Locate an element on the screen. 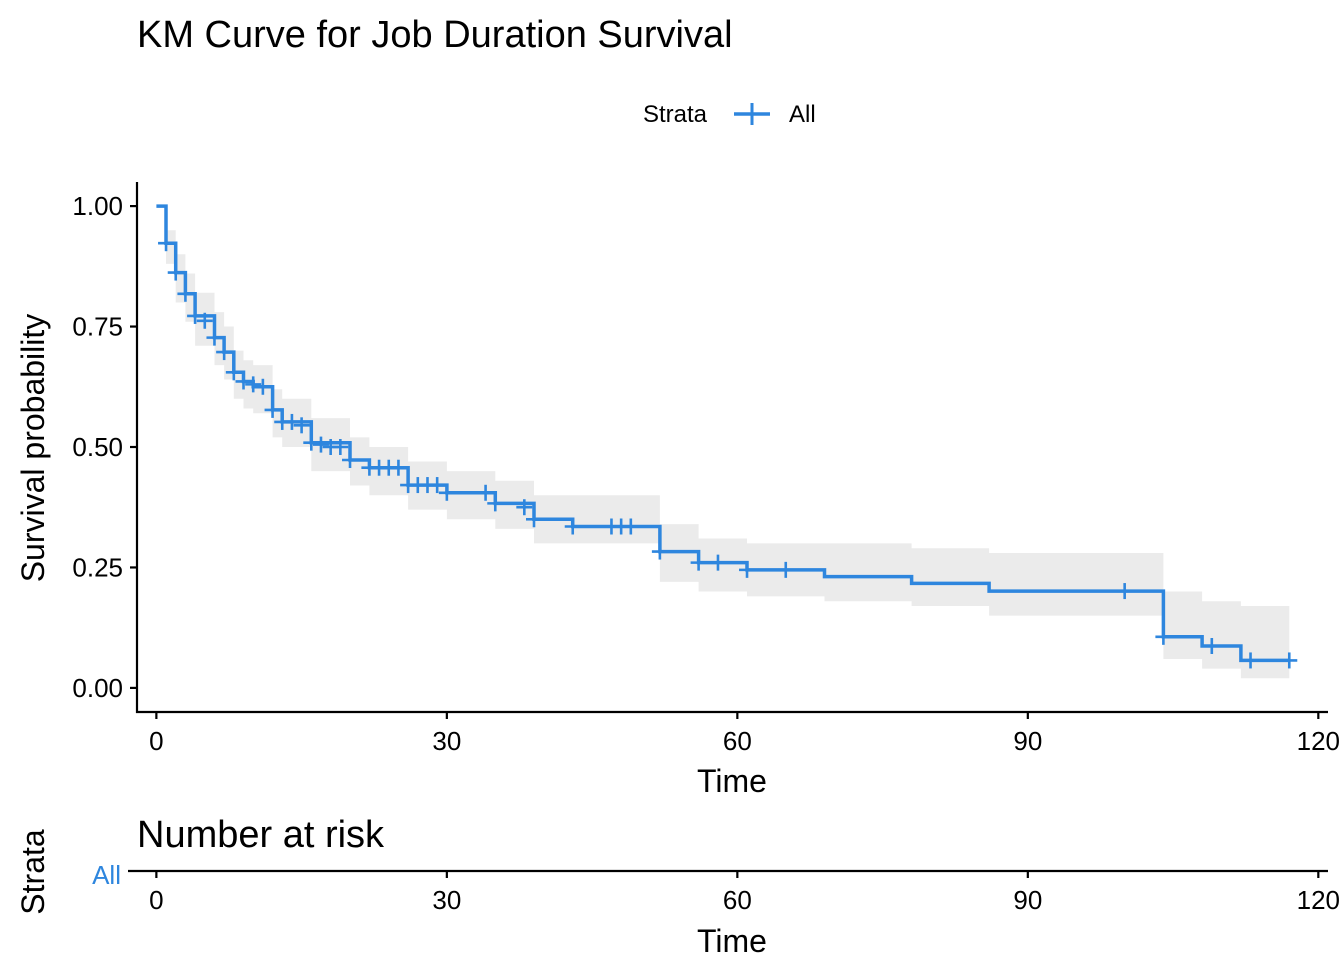 The height and width of the screenshot is (960, 1344). legend: Strata All is located at coordinates (729, 114).